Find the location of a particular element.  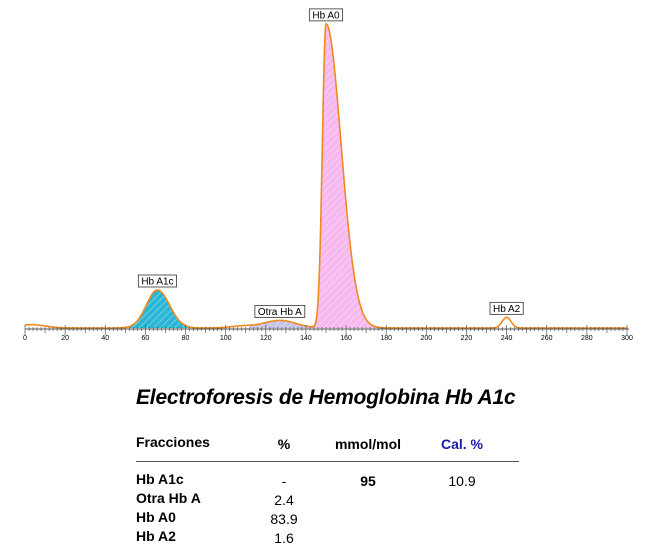

x-tick-label: 200 is located at coordinates (426, 338).